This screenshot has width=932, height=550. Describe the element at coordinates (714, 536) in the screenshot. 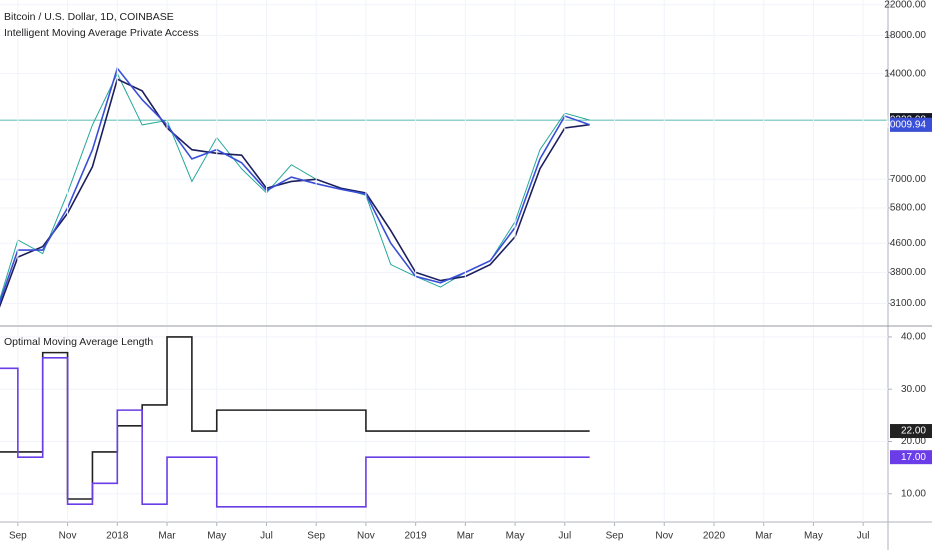

I see `x-tick-label: 2020` at that location.